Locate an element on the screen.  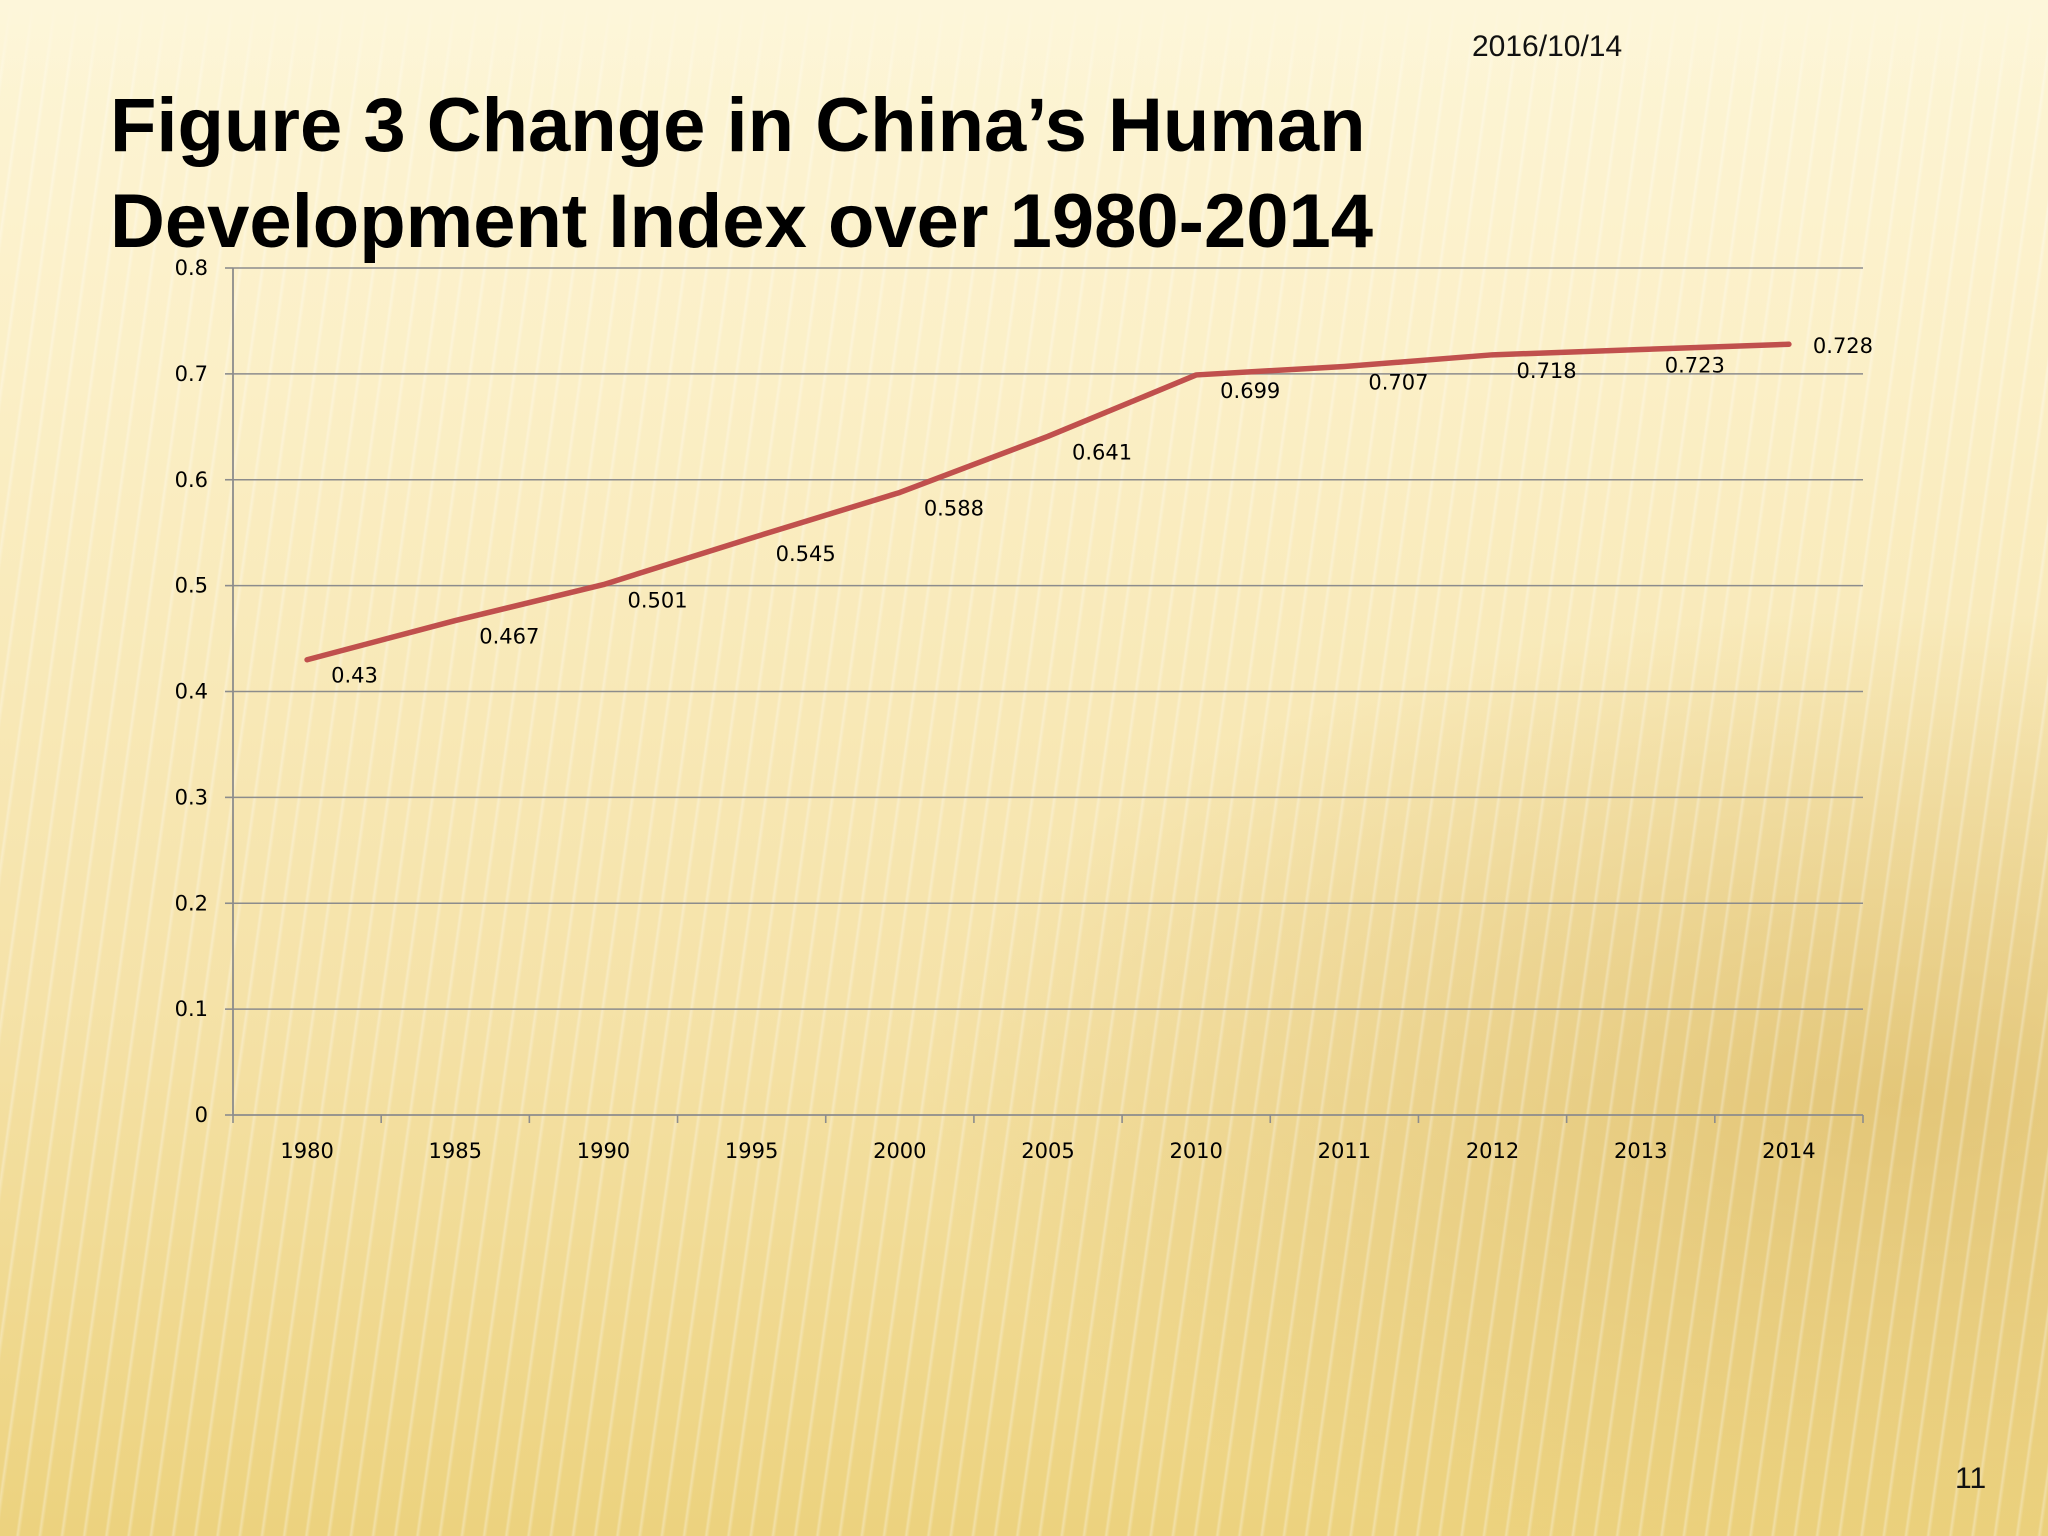
data-label: 0.545 is located at coordinates (806, 554).